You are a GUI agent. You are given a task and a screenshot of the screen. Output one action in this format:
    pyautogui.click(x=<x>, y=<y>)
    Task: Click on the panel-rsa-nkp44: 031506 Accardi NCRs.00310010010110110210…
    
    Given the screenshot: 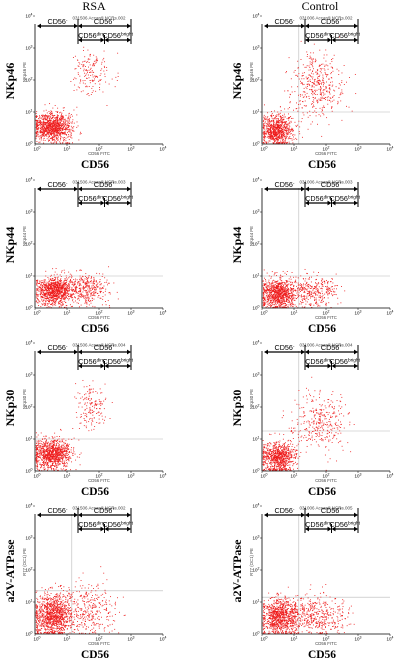 What is the action you would take?
    pyautogui.click(x=85, y=256)
    